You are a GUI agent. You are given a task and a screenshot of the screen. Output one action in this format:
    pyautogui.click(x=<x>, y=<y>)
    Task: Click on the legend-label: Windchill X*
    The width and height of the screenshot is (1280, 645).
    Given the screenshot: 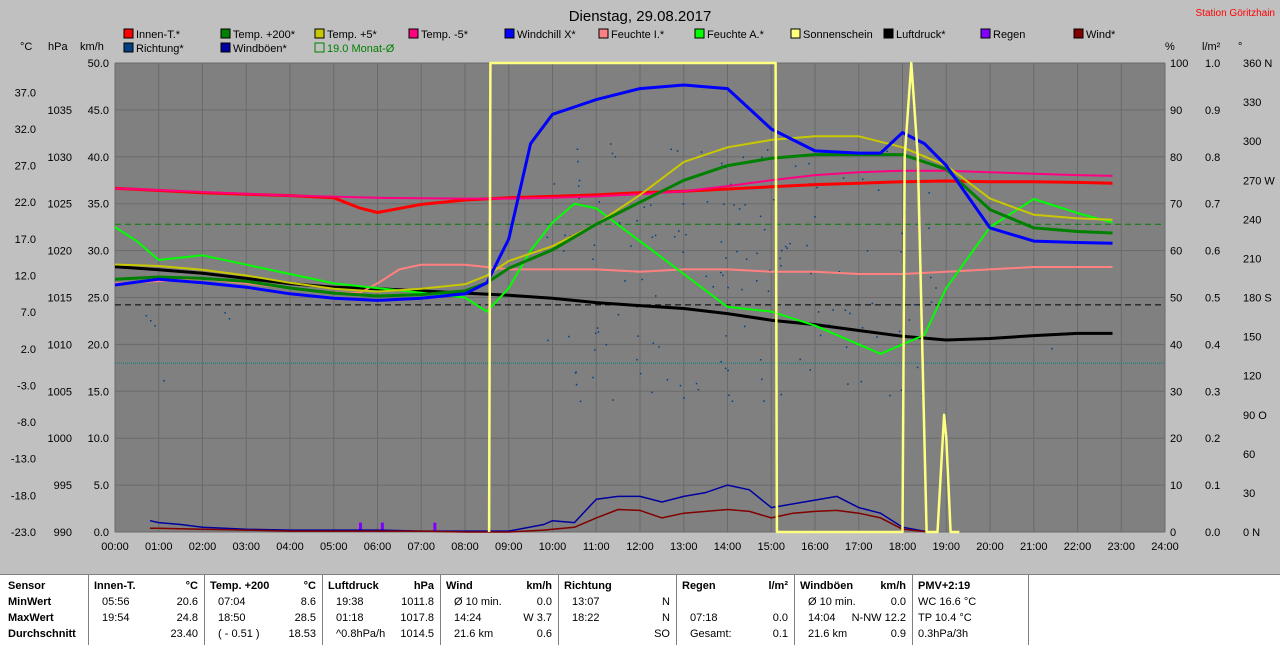 What is the action you would take?
    pyautogui.click(x=546, y=35)
    